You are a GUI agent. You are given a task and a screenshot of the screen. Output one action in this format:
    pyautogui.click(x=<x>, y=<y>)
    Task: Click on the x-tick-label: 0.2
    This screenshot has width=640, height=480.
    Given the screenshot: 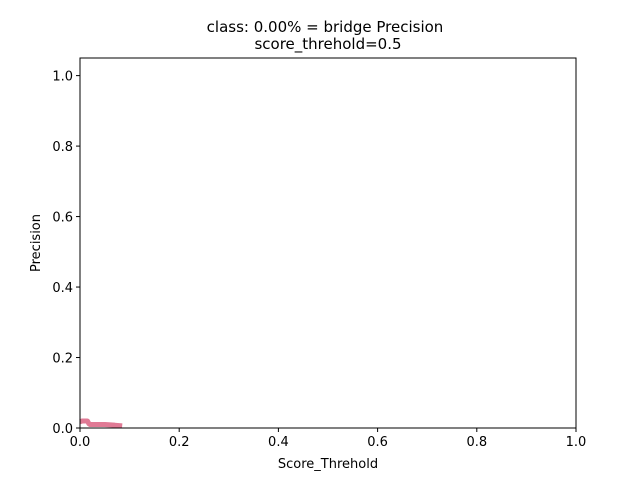 What is the action you would take?
    pyautogui.click(x=179, y=442)
    